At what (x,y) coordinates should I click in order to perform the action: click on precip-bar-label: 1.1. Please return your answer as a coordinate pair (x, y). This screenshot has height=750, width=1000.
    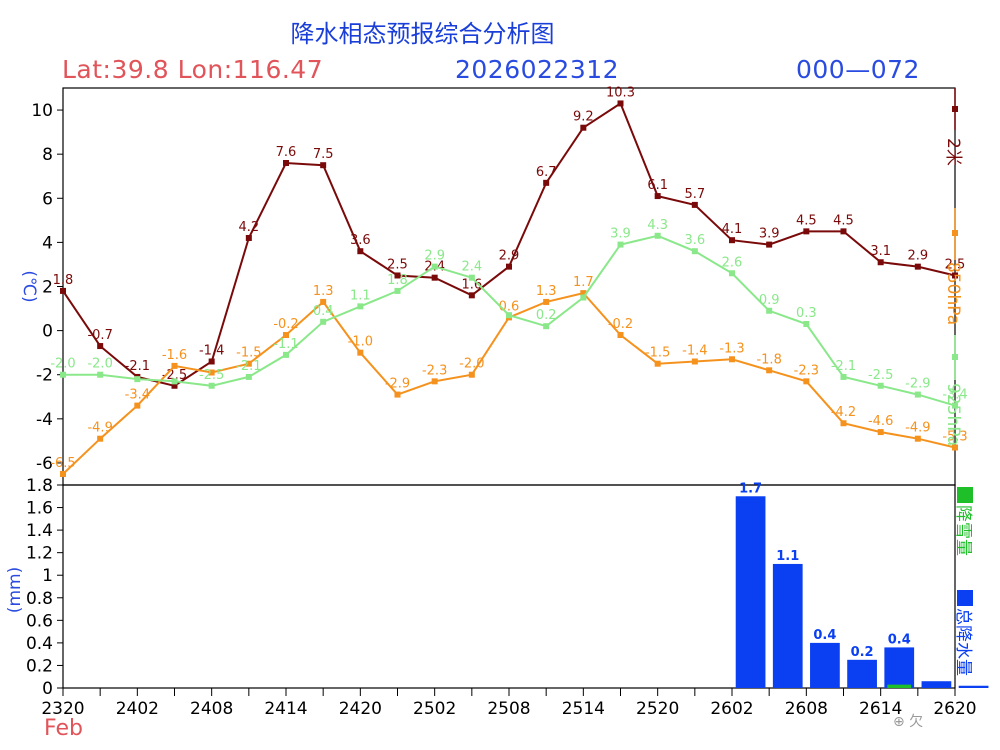
    Looking at the image, I should click on (787, 556).